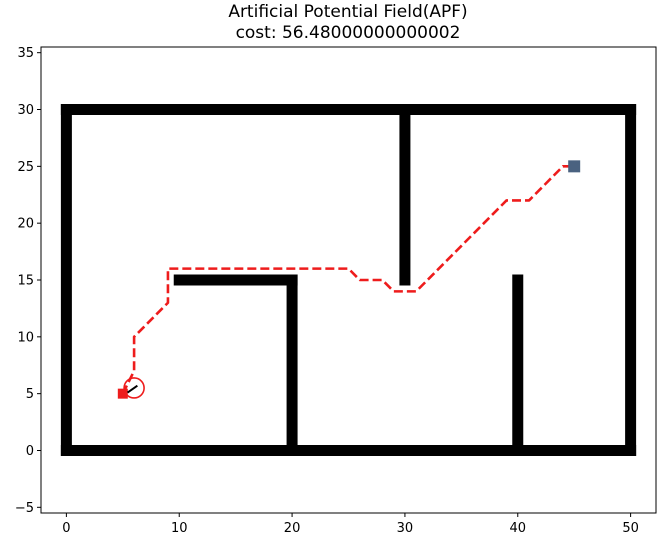 This screenshot has height=545, width=666. Describe the element at coordinates (25, 224) in the screenshot. I see `y-tick-label: 20` at that location.